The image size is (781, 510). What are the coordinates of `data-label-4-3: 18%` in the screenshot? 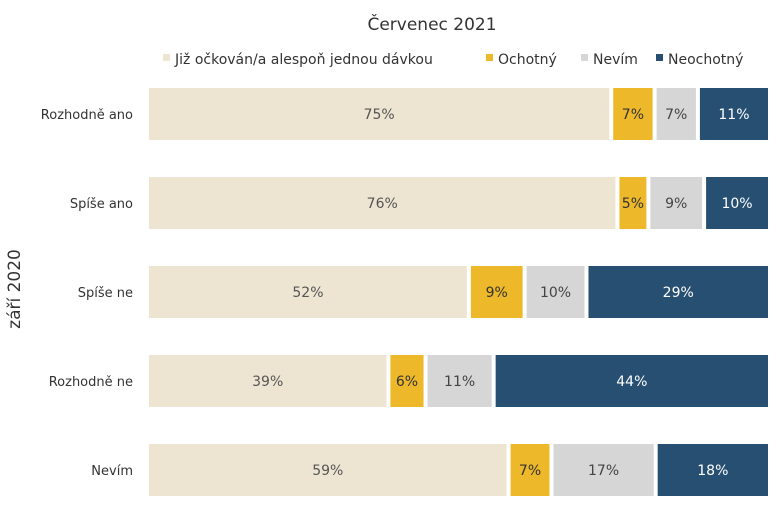 It's located at (712, 471).